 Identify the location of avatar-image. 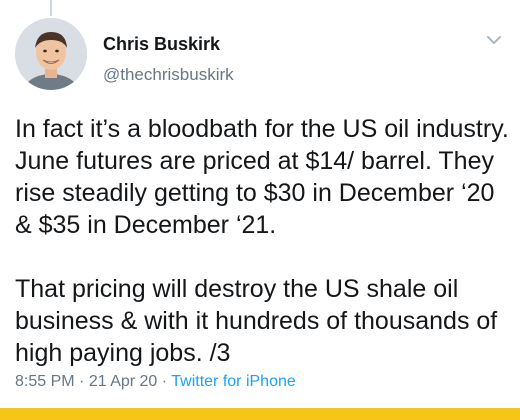
(51, 54).